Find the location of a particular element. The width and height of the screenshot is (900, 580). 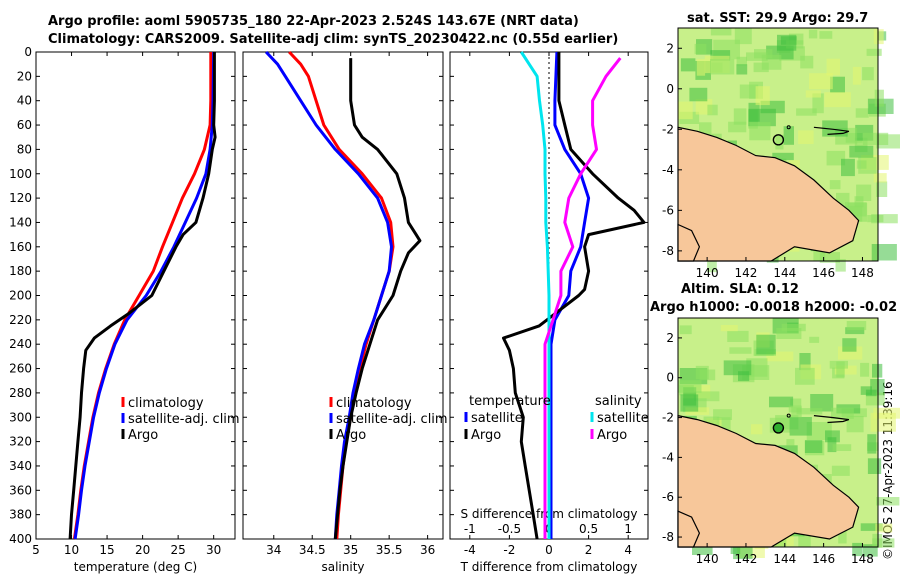

x-axis-label: temperature (deg C) is located at coordinates (135, 567).